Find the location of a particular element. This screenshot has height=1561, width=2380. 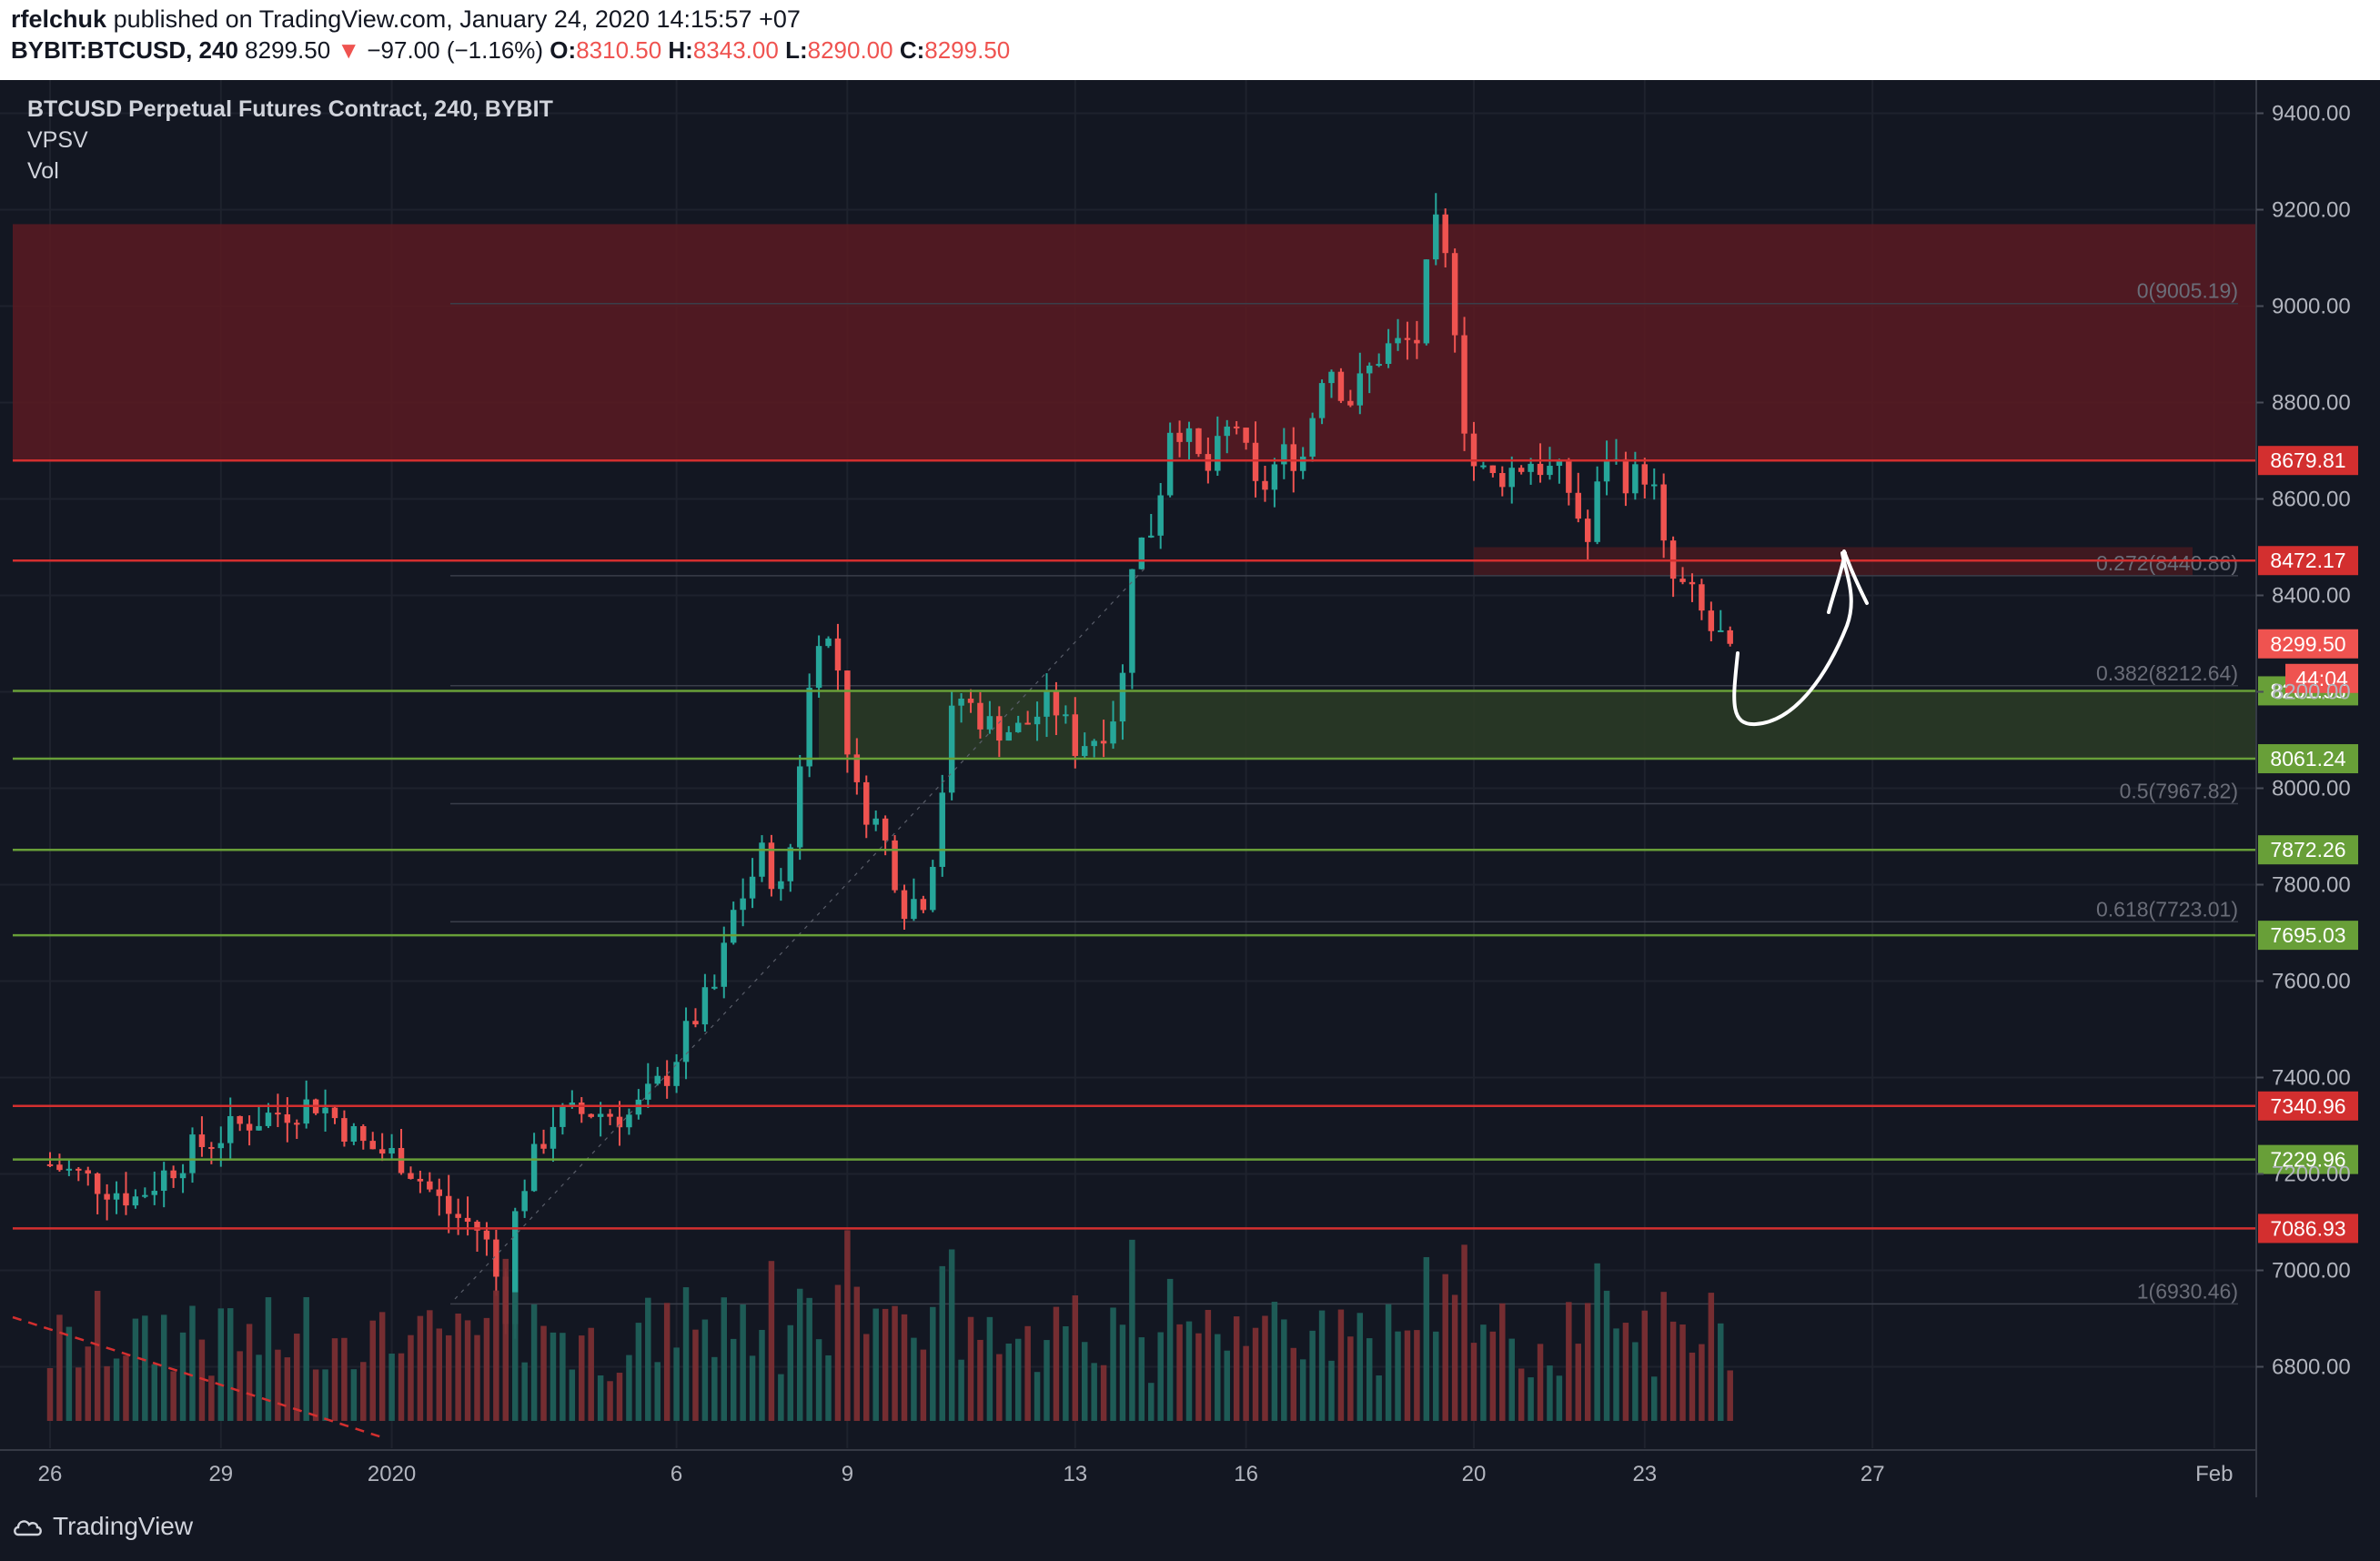

indicator-vol-label: Vol is located at coordinates (43, 171).